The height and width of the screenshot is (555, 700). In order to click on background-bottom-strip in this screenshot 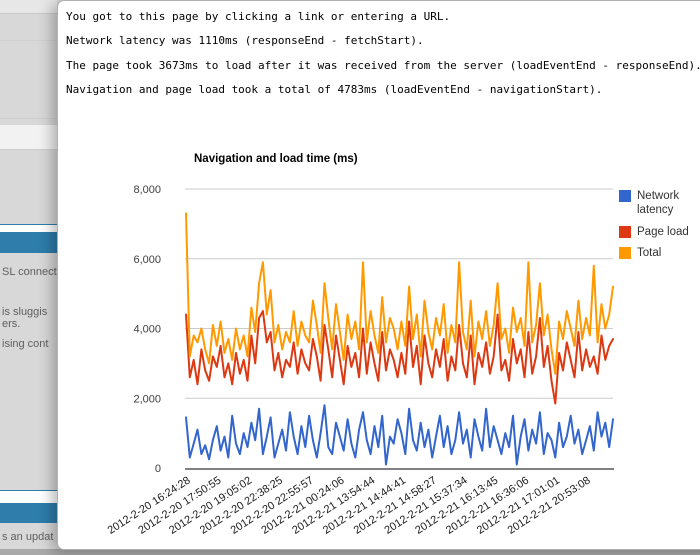, I will do `click(350, 552)`.